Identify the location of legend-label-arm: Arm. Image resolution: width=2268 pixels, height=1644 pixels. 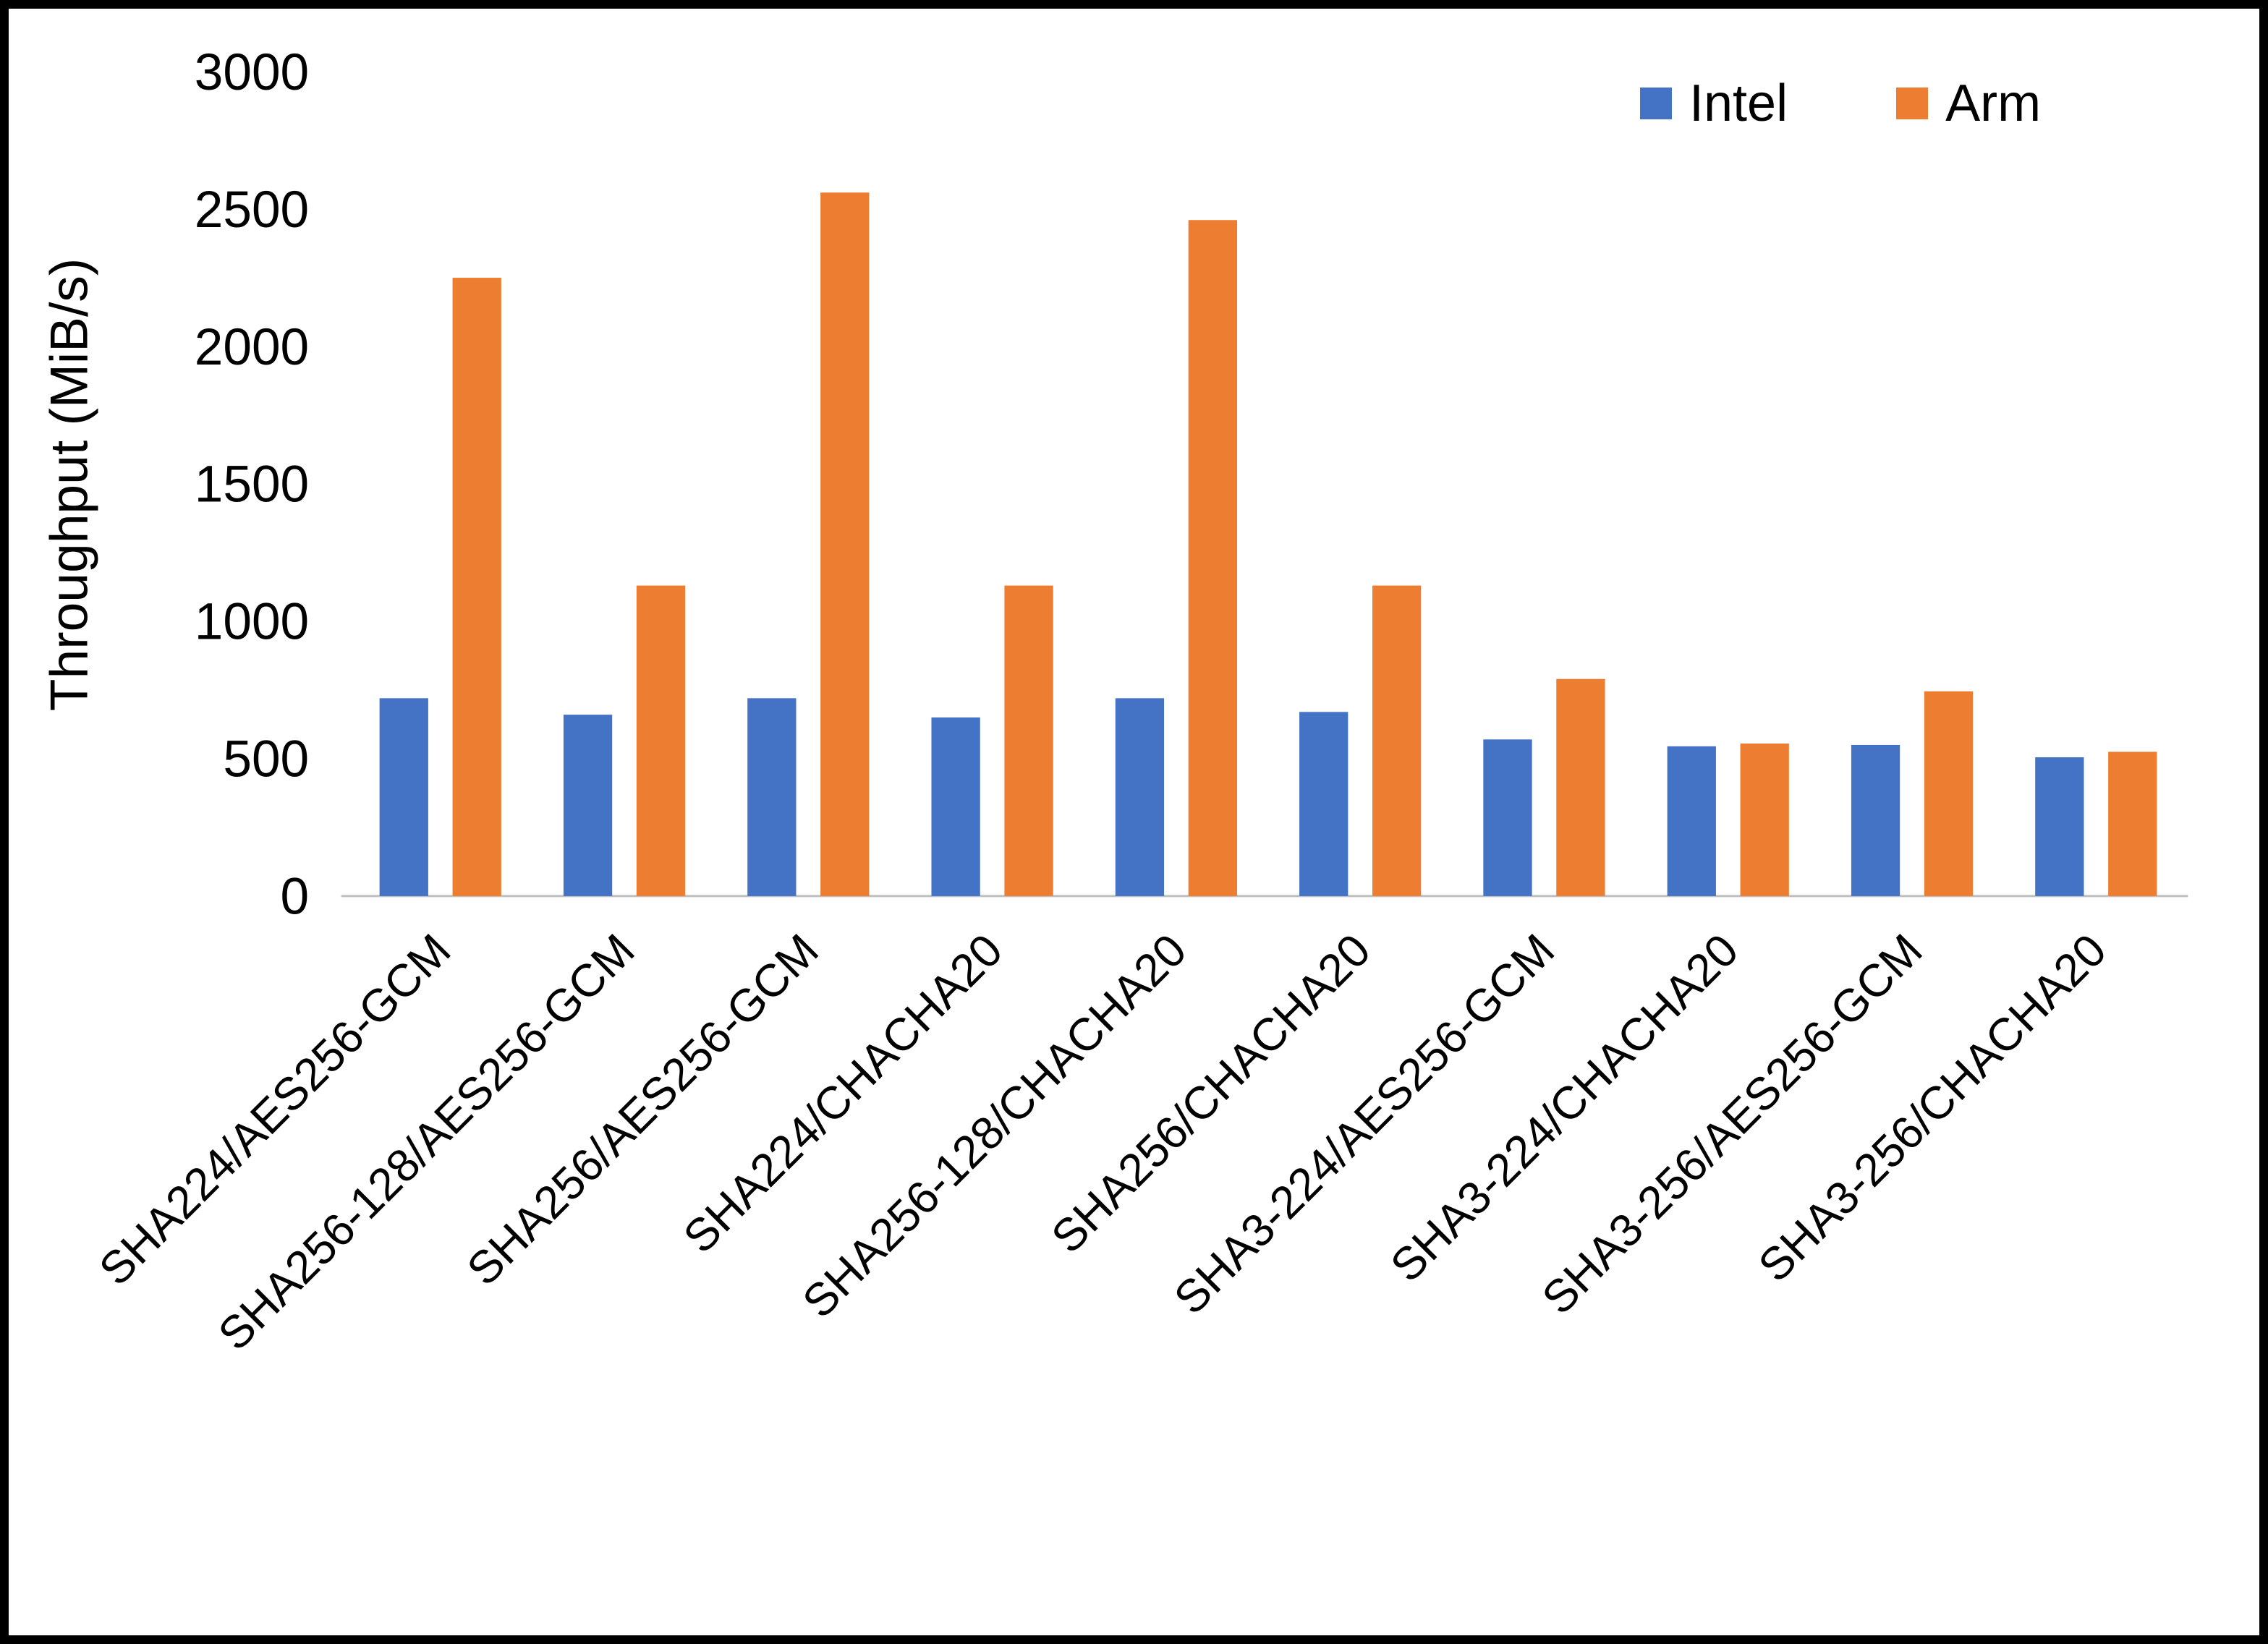
(1993, 103).